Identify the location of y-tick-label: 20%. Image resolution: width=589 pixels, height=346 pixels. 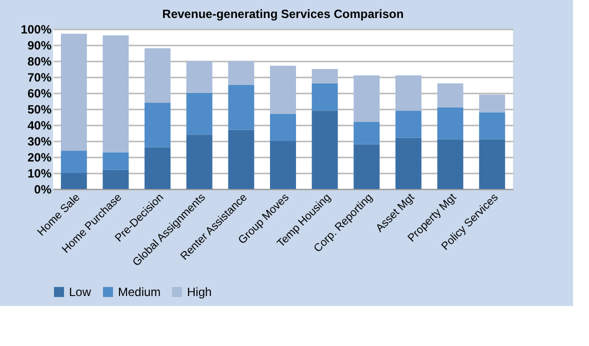
(39, 157).